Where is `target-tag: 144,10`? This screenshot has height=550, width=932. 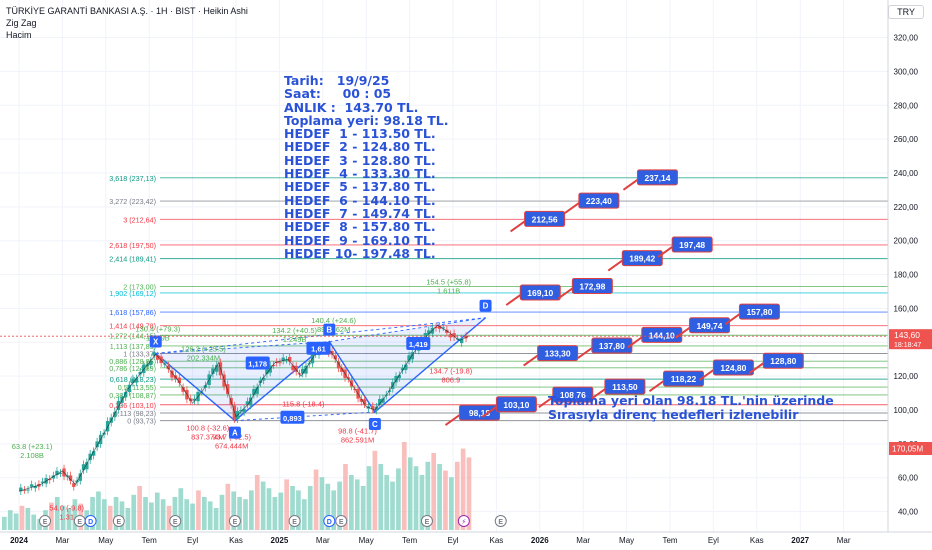
target-tag: 144,10 is located at coordinates (662, 335).